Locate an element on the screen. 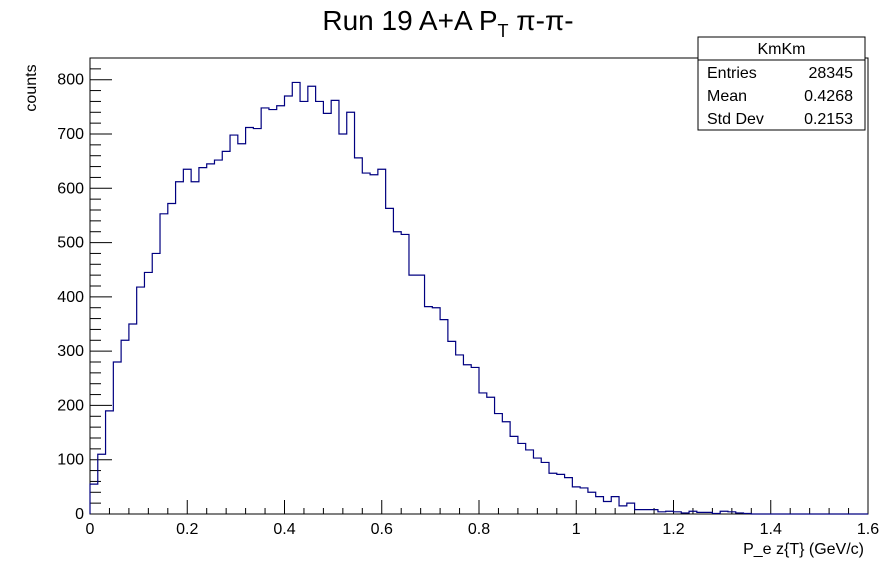  x-tick-label: 0.4 is located at coordinates (284, 529).